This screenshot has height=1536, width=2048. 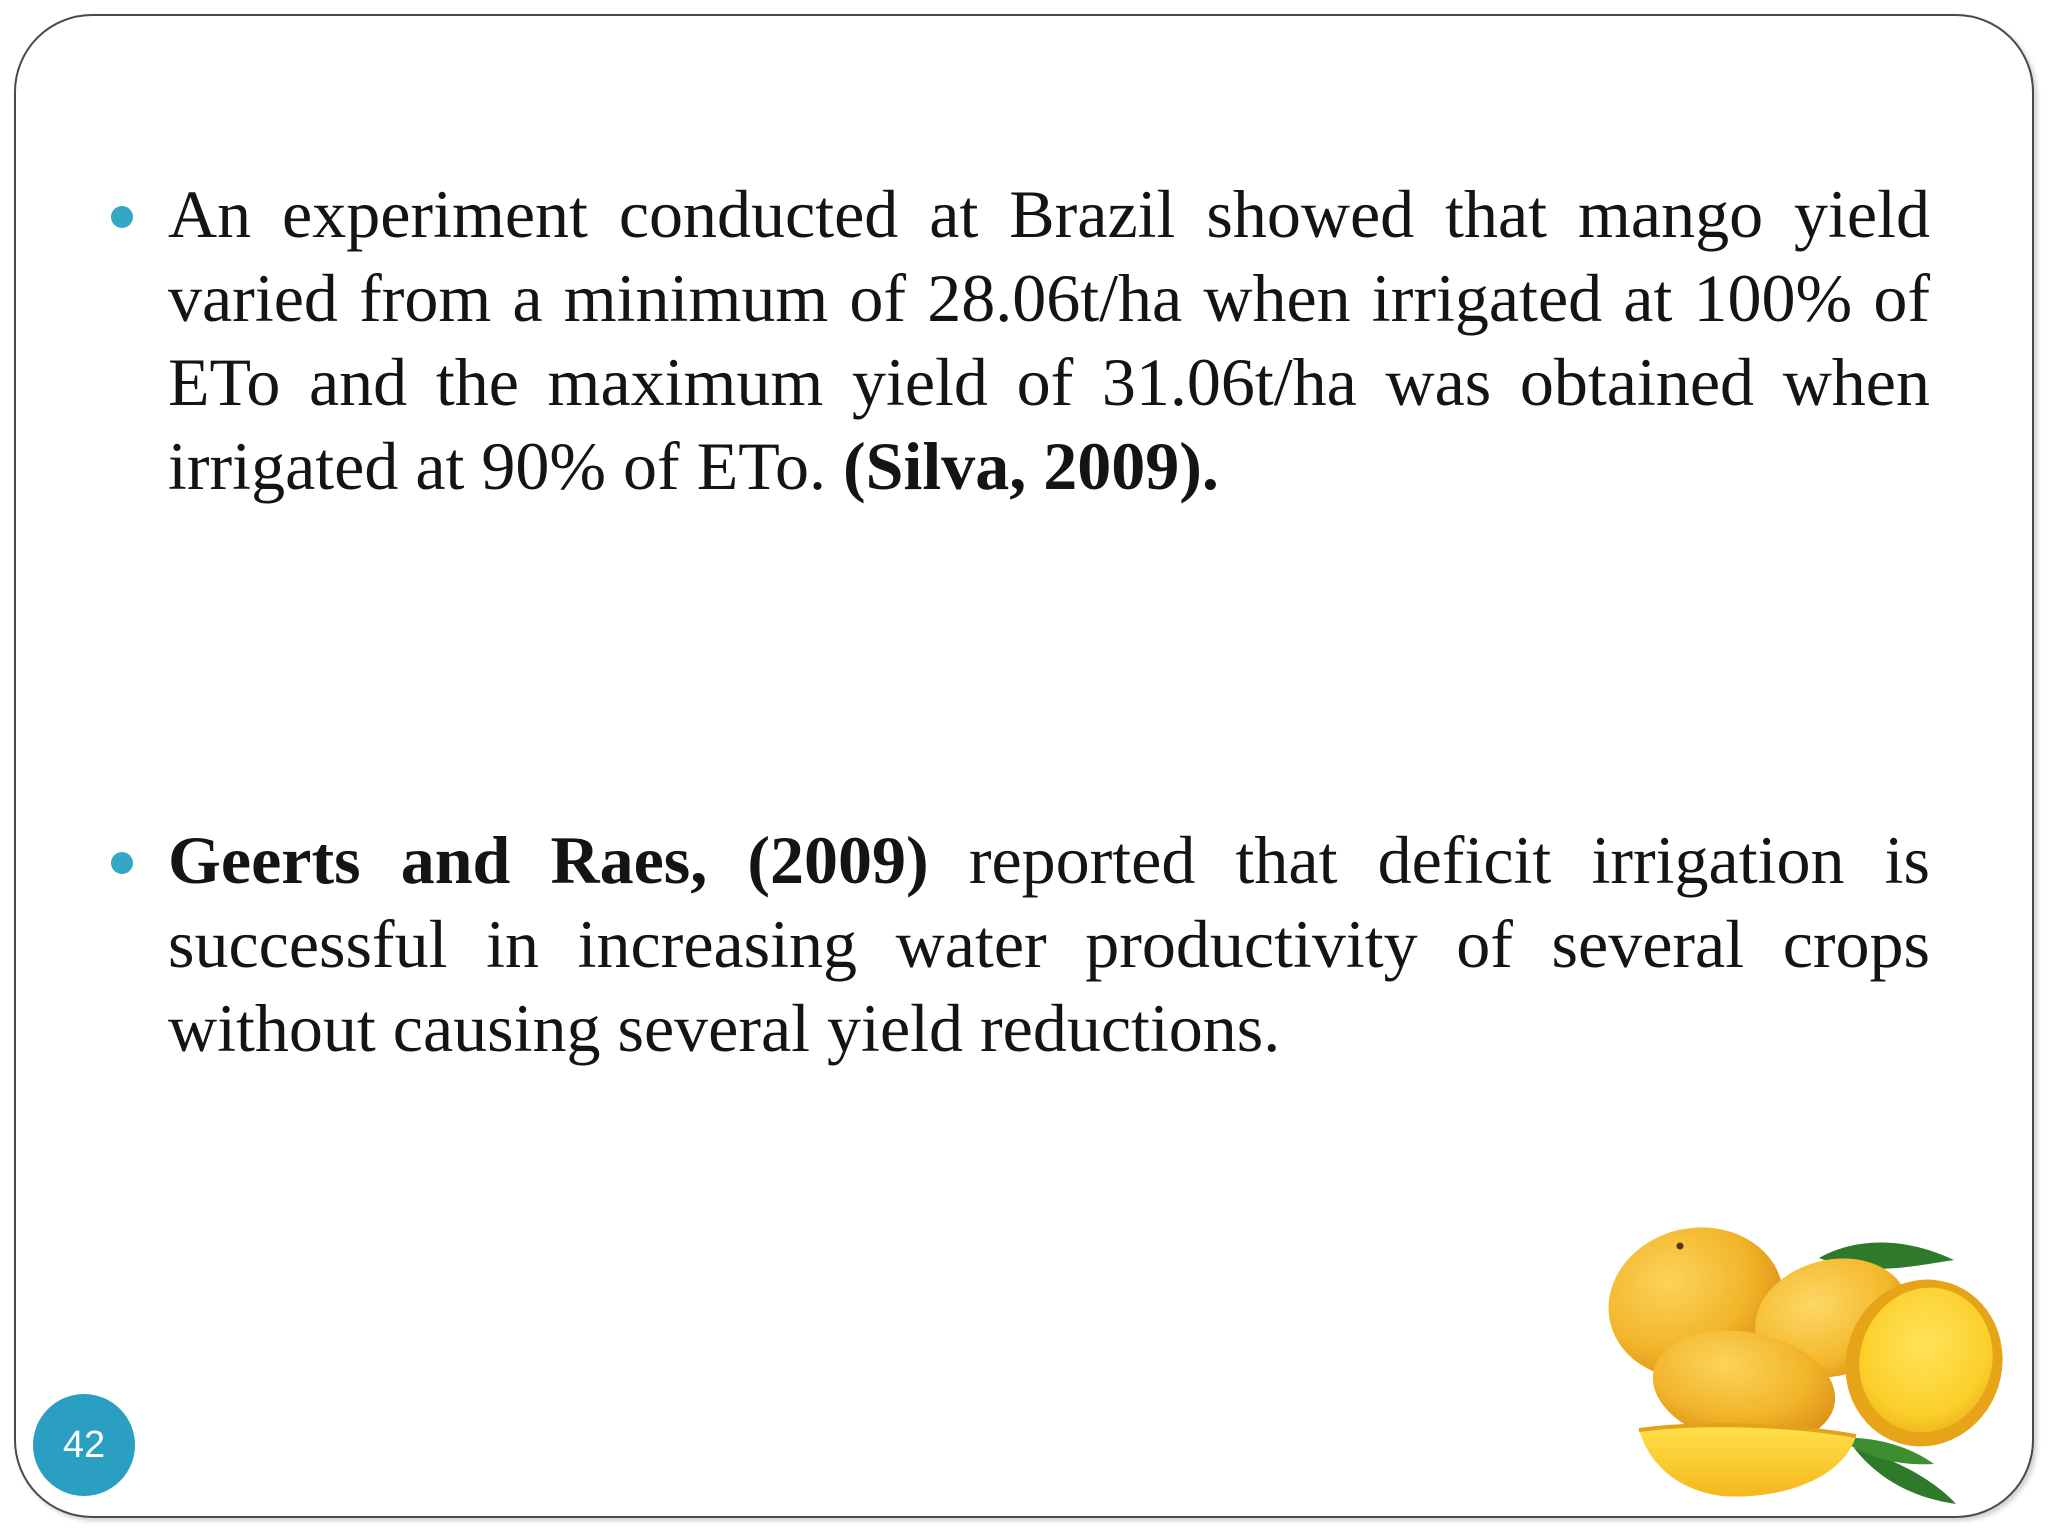 What do you see at coordinates (1744, 1388) in the screenshot?
I see `mango-whole` at bounding box center [1744, 1388].